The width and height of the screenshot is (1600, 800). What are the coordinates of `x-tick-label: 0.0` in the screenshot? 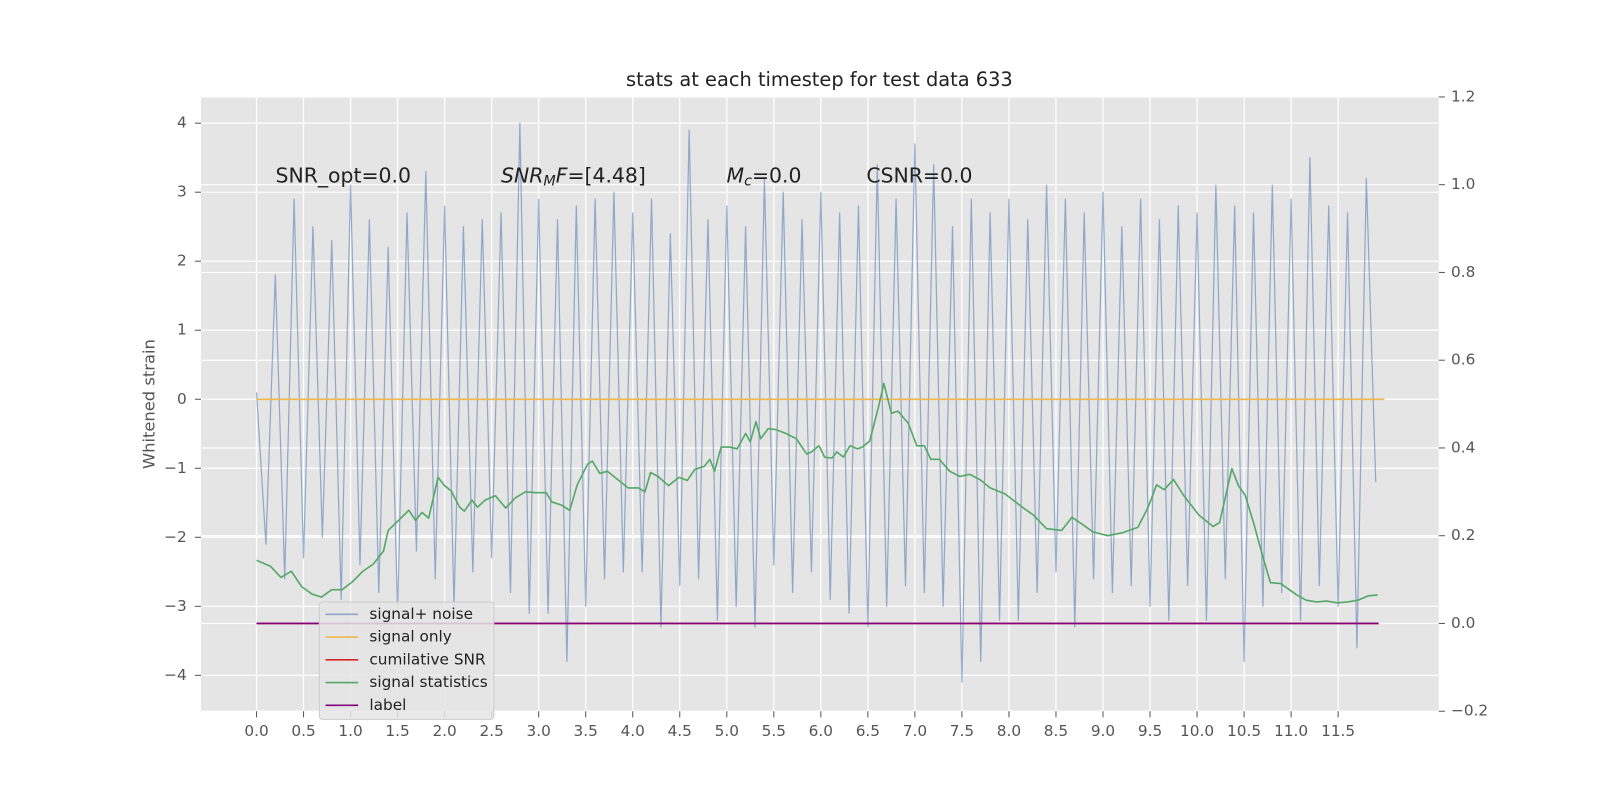 It's located at (256, 731).